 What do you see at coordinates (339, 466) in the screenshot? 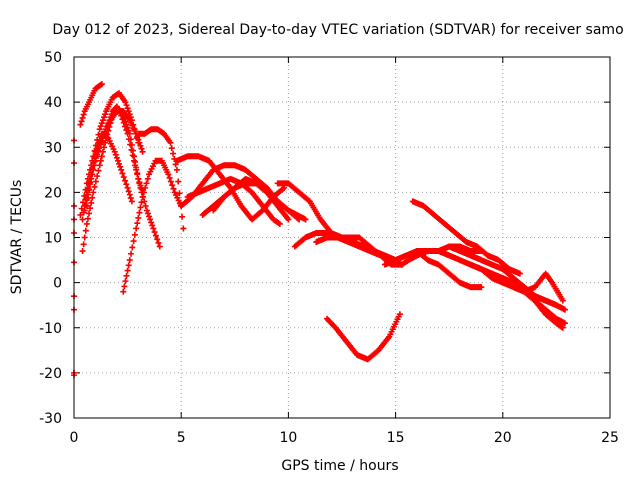
I see `x-axis-label: GPS time / hours` at bounding box center [339, 466].